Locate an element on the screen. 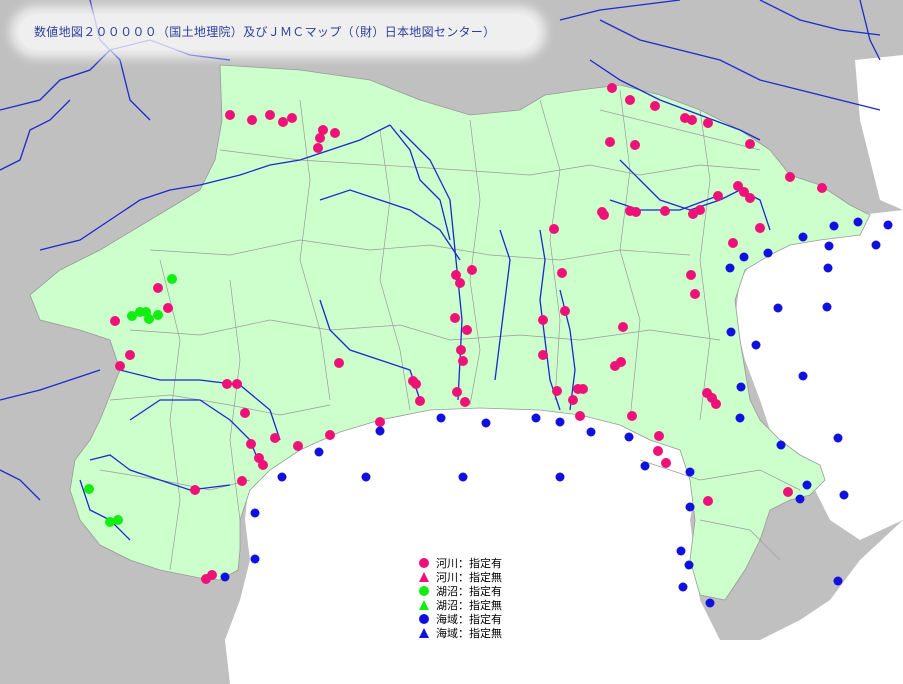 The width and height of the screenshot is (903, 684). pink-circle-icon is located at coordinates (424, 563).